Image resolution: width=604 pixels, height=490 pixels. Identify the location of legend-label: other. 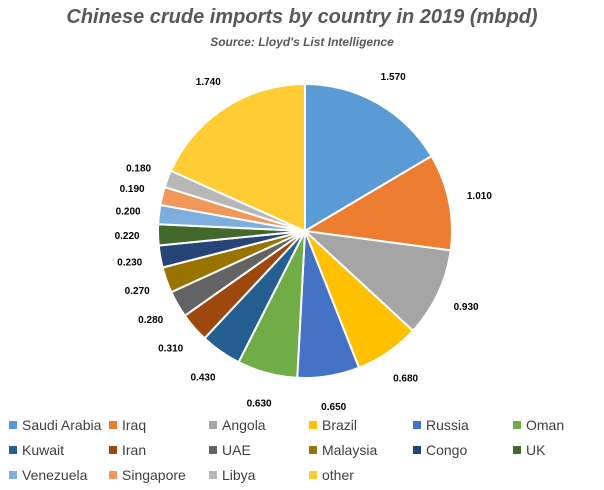
(338, 475).